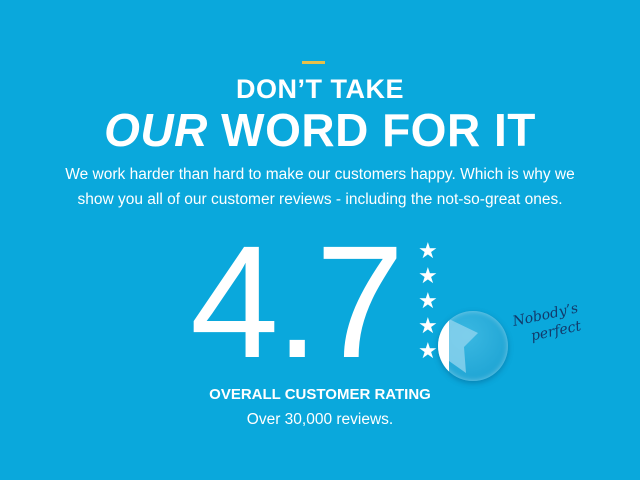  I want to click on accent-bar, so click(313, 62).